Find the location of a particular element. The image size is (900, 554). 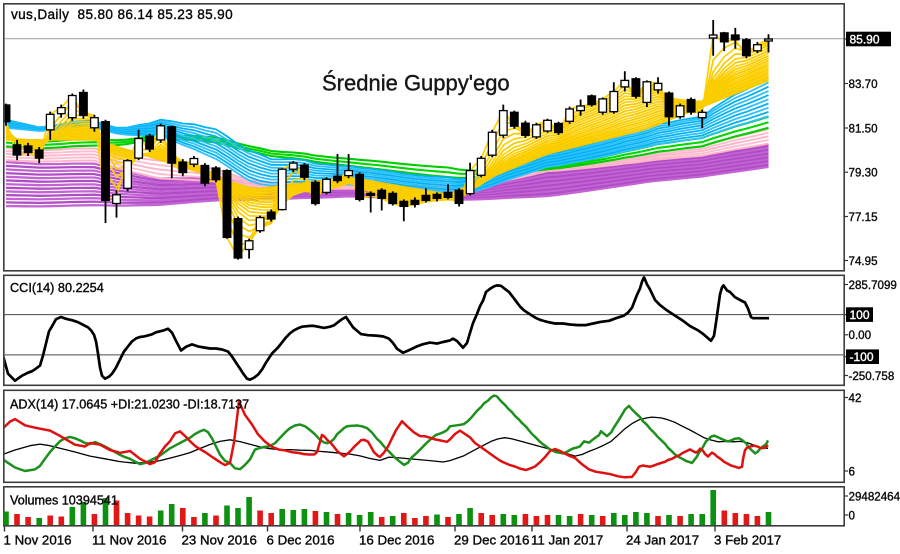

svg-text: Volumes 10394541 is located at coordinates (64, 501).